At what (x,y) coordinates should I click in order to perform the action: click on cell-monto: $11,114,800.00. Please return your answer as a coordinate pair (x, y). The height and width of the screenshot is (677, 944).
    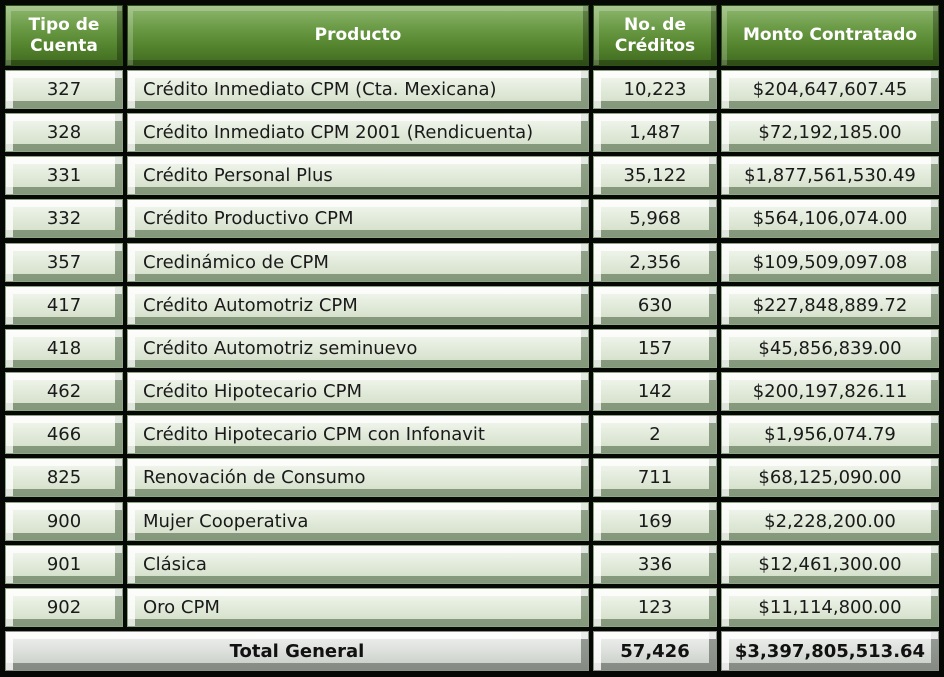
    Looking at the image, I should click on (830, 607).